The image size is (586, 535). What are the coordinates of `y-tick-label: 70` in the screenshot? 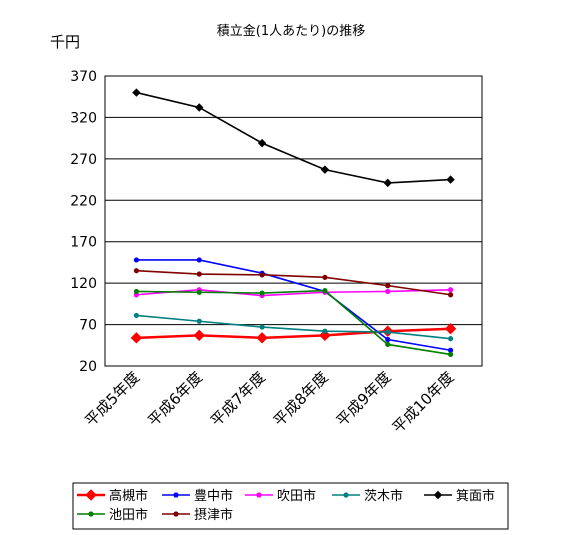 It's located at (88, 326).